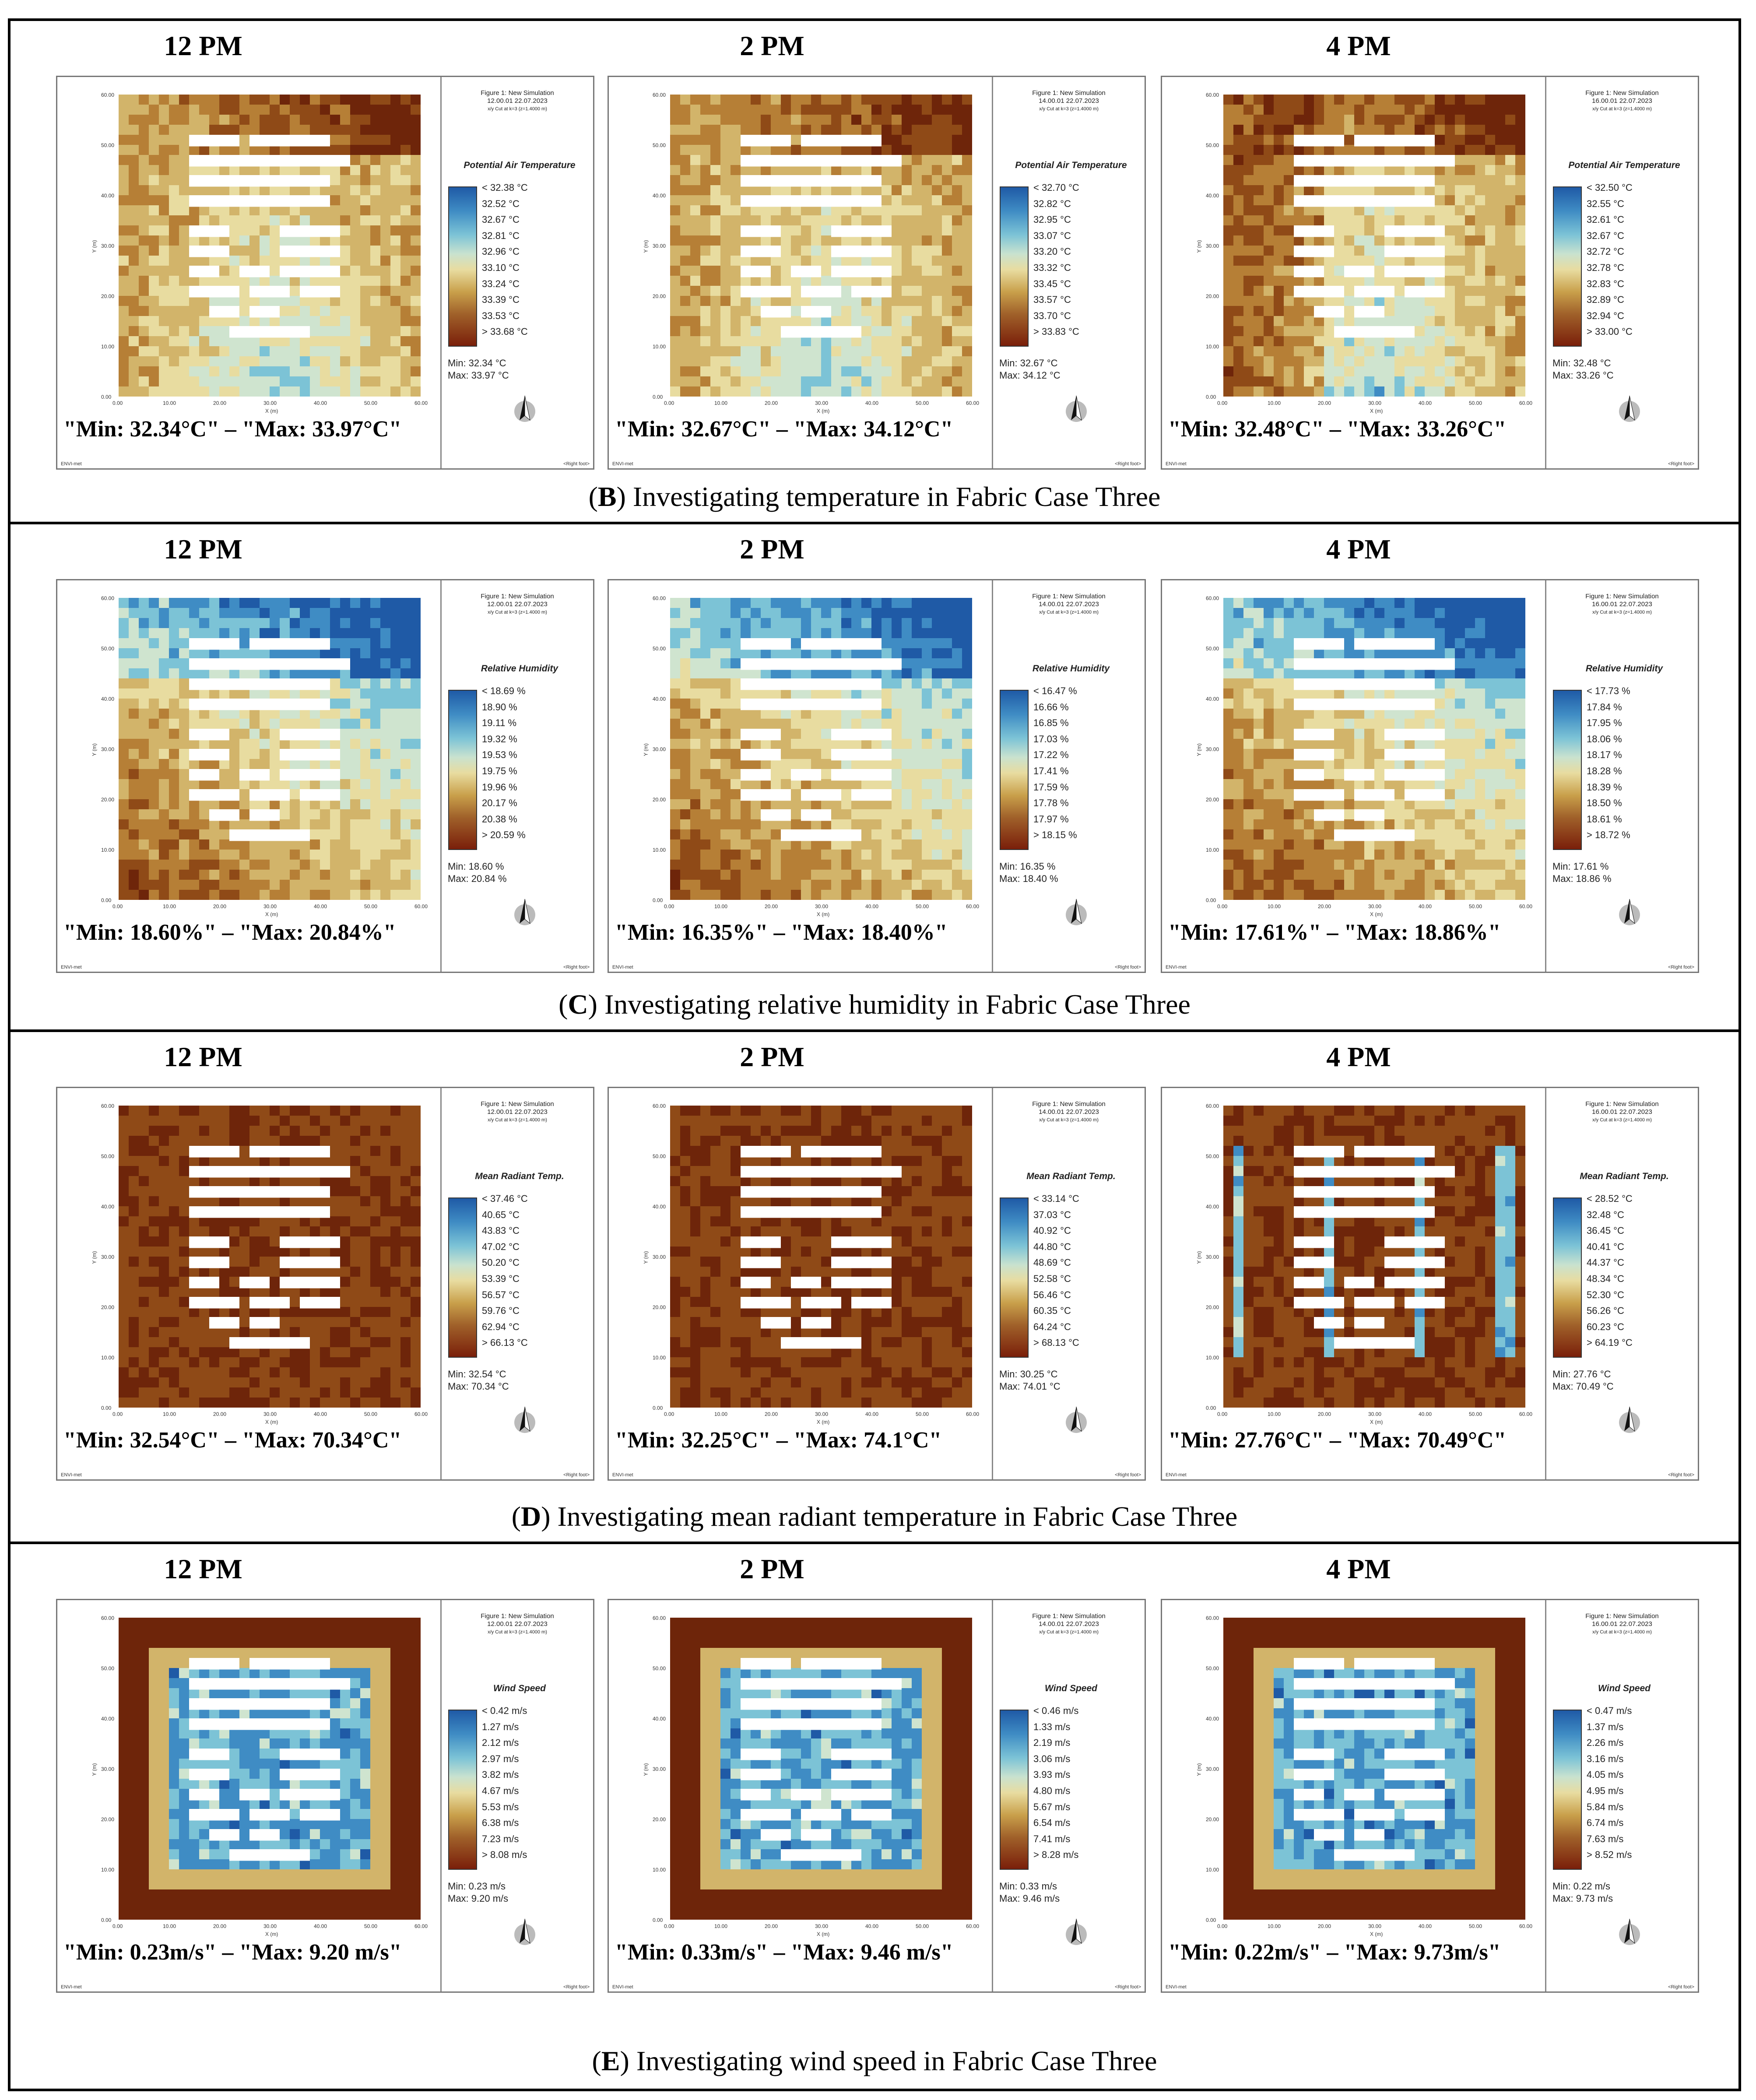  I want to click on x-tick-label: 60.00, so click(421, 403).